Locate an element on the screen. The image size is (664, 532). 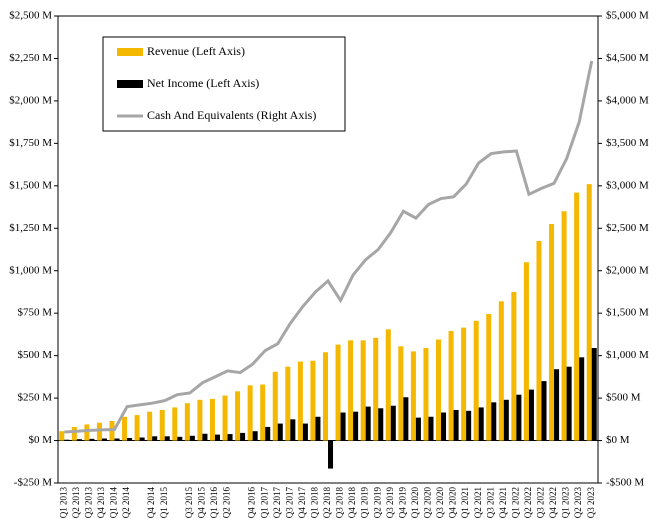
x-tick-label: Q2 2023 is located at coordinates (578, 503).